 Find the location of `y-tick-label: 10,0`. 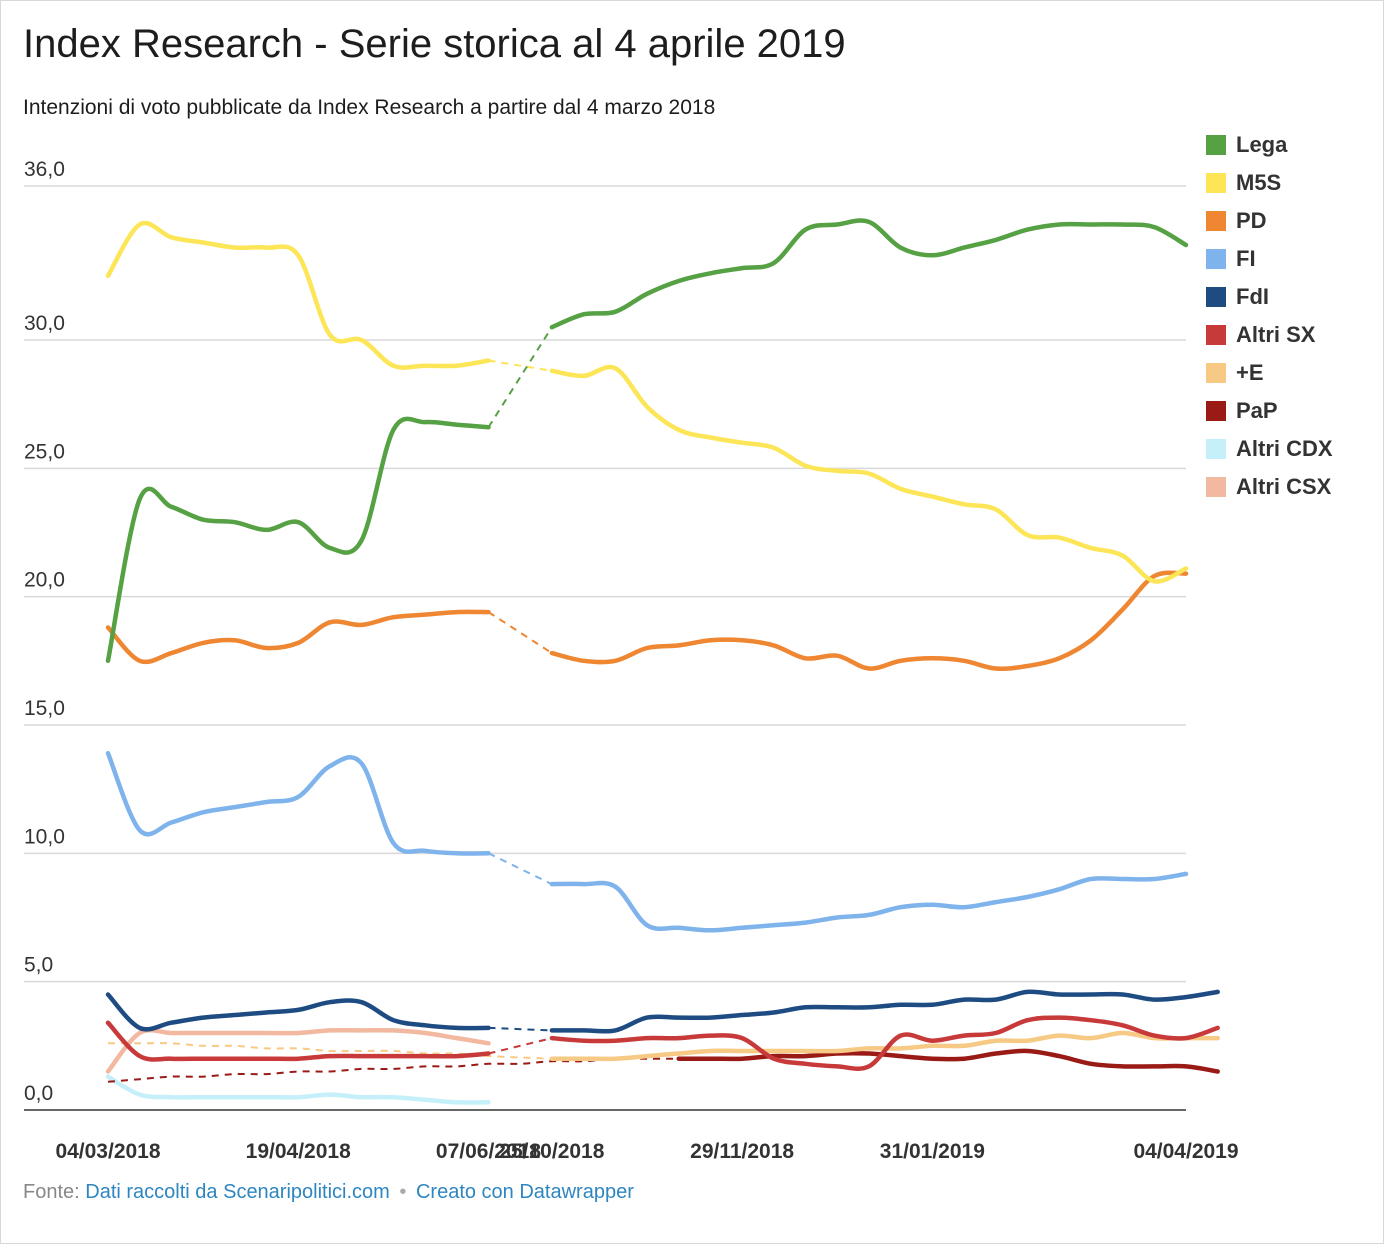

y-tick-label: 10,0 is located at coordinates (44, 836).